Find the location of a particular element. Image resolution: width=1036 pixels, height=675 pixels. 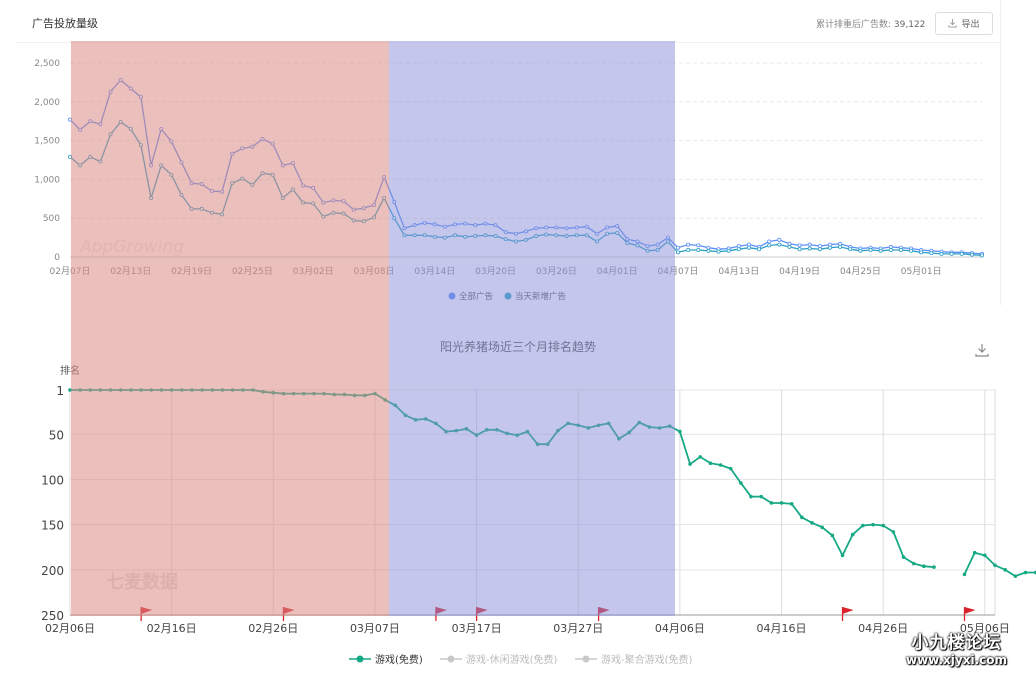

download-icon is located at coordinates (953, 23).